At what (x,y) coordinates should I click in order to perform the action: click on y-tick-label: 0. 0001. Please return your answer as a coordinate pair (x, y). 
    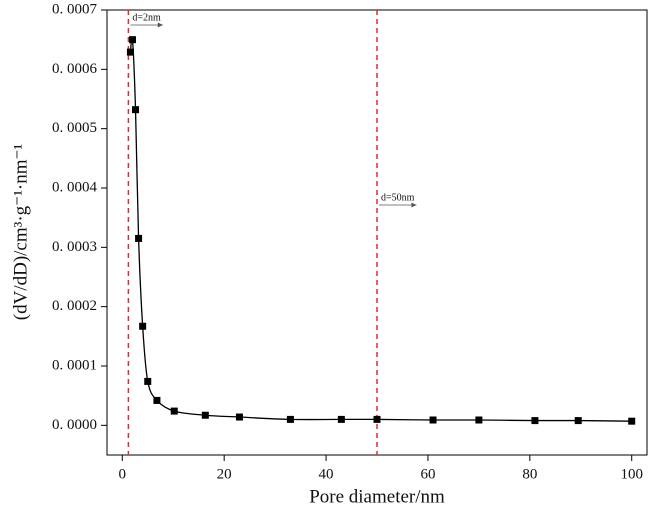
    Looking at the image, I should click on (74, 365).